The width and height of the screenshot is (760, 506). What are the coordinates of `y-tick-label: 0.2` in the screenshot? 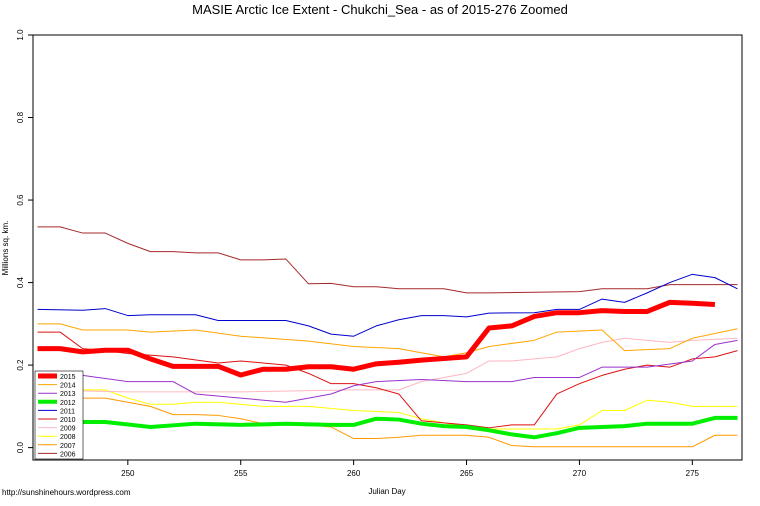 It's located at (20, 365).